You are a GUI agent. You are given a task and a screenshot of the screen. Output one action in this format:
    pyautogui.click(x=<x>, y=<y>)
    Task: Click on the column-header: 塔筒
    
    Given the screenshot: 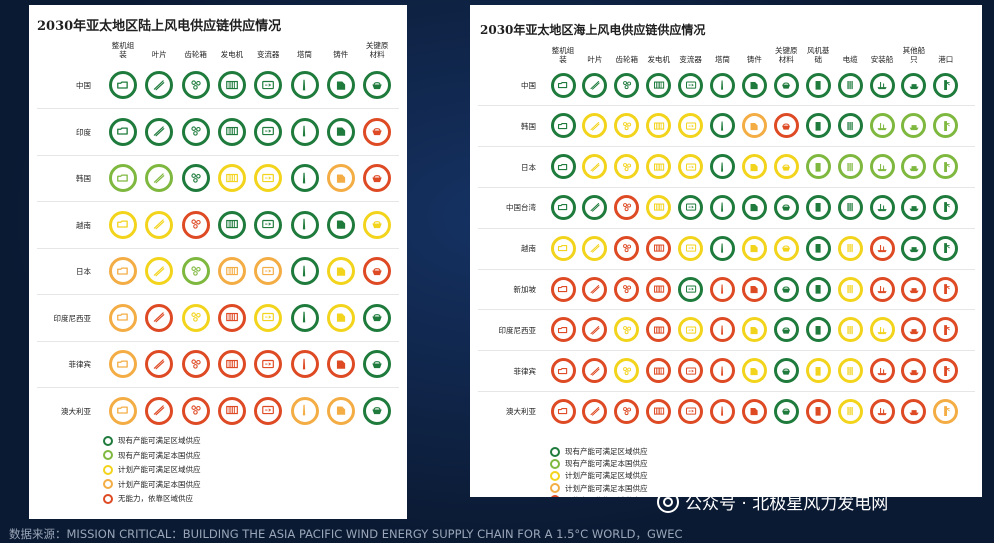 What is the action you would take?
    pyautogui.click(x=722, y=59)
    